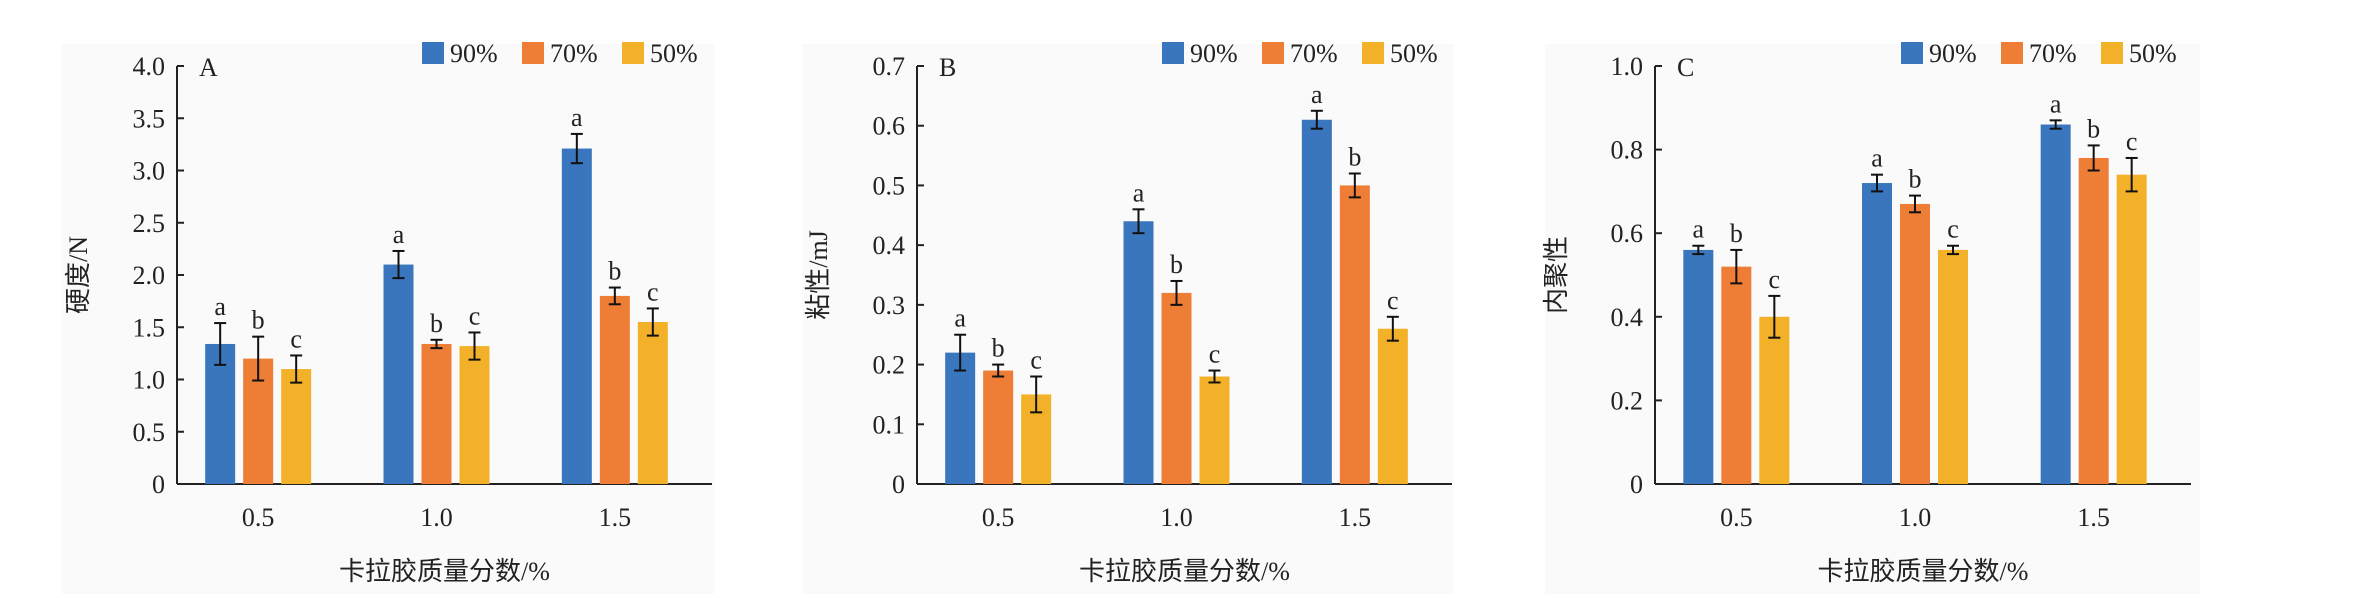 Image resolution: width=2355 pixels, height=598 pixels. What do you see at coordinates (889, 424) in the screenshot?
I see `y-tick-label: 0.1` at bounding box center [889, 424].